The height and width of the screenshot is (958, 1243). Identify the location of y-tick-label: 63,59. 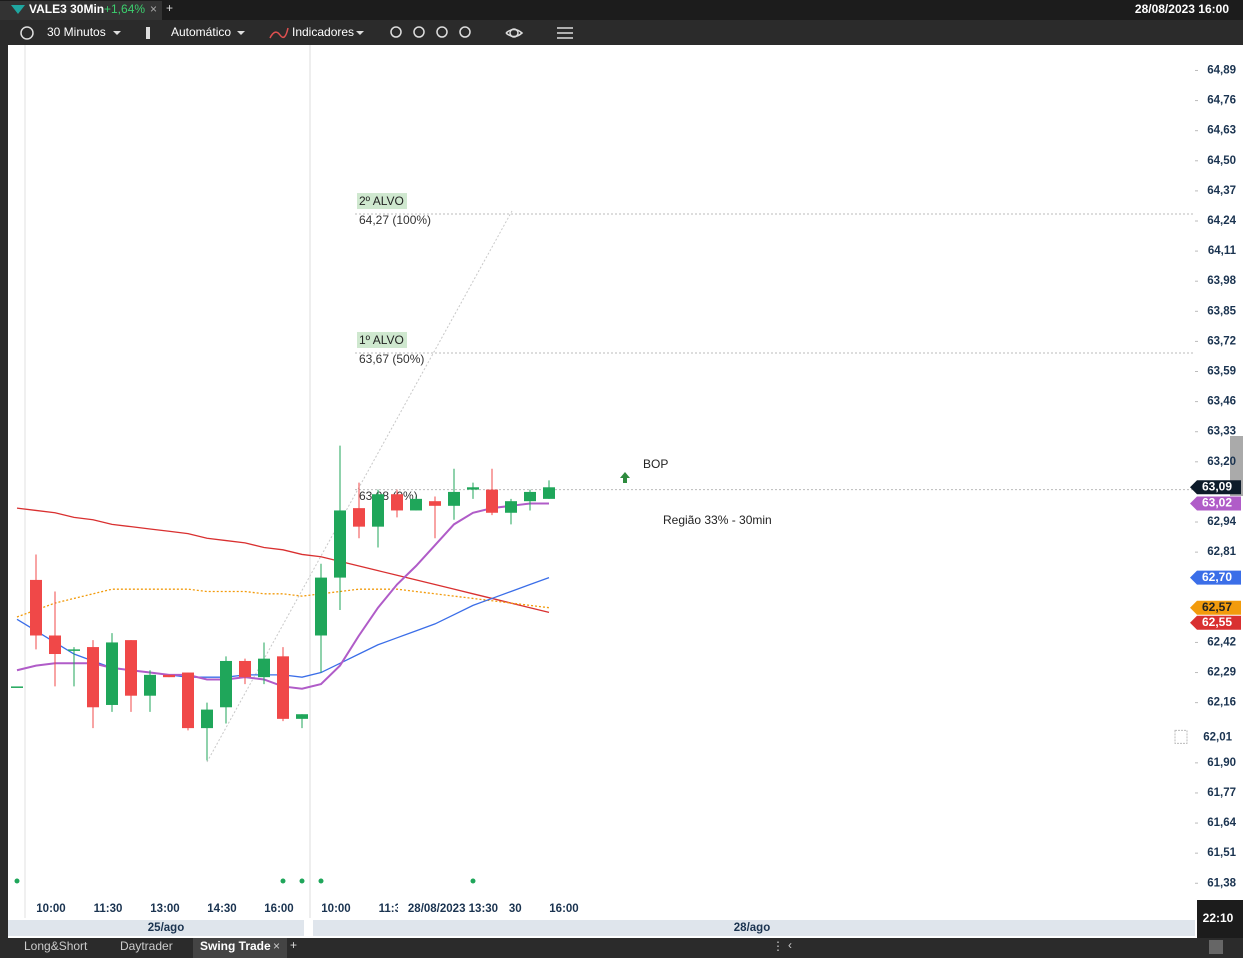
(1221, 372).